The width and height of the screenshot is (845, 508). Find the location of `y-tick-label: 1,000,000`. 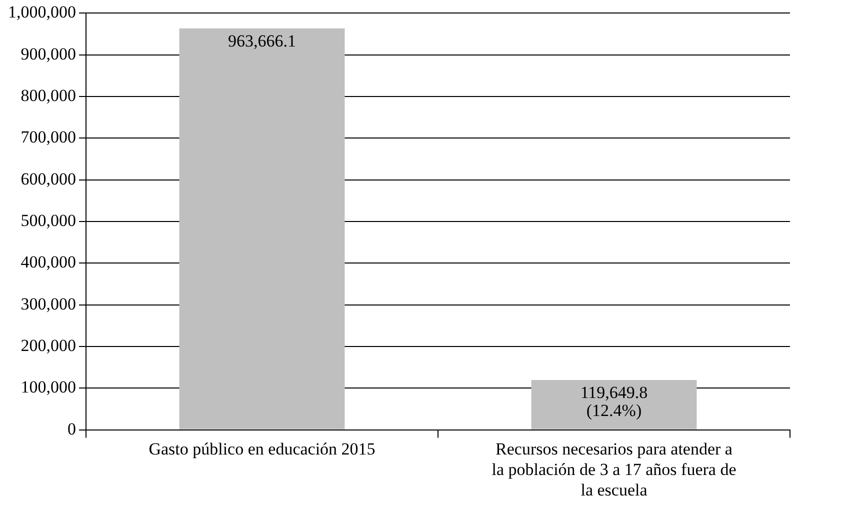

y-tick-label: 1,000,000 is located at coordinates (42, 12).